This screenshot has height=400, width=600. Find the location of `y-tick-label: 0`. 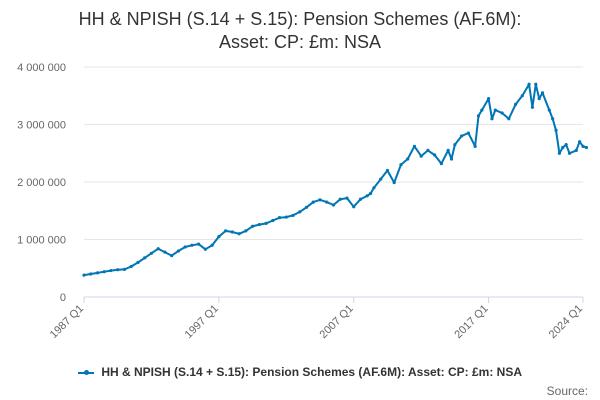

y-tick-label: 0 is located at coordinates (63, 298).